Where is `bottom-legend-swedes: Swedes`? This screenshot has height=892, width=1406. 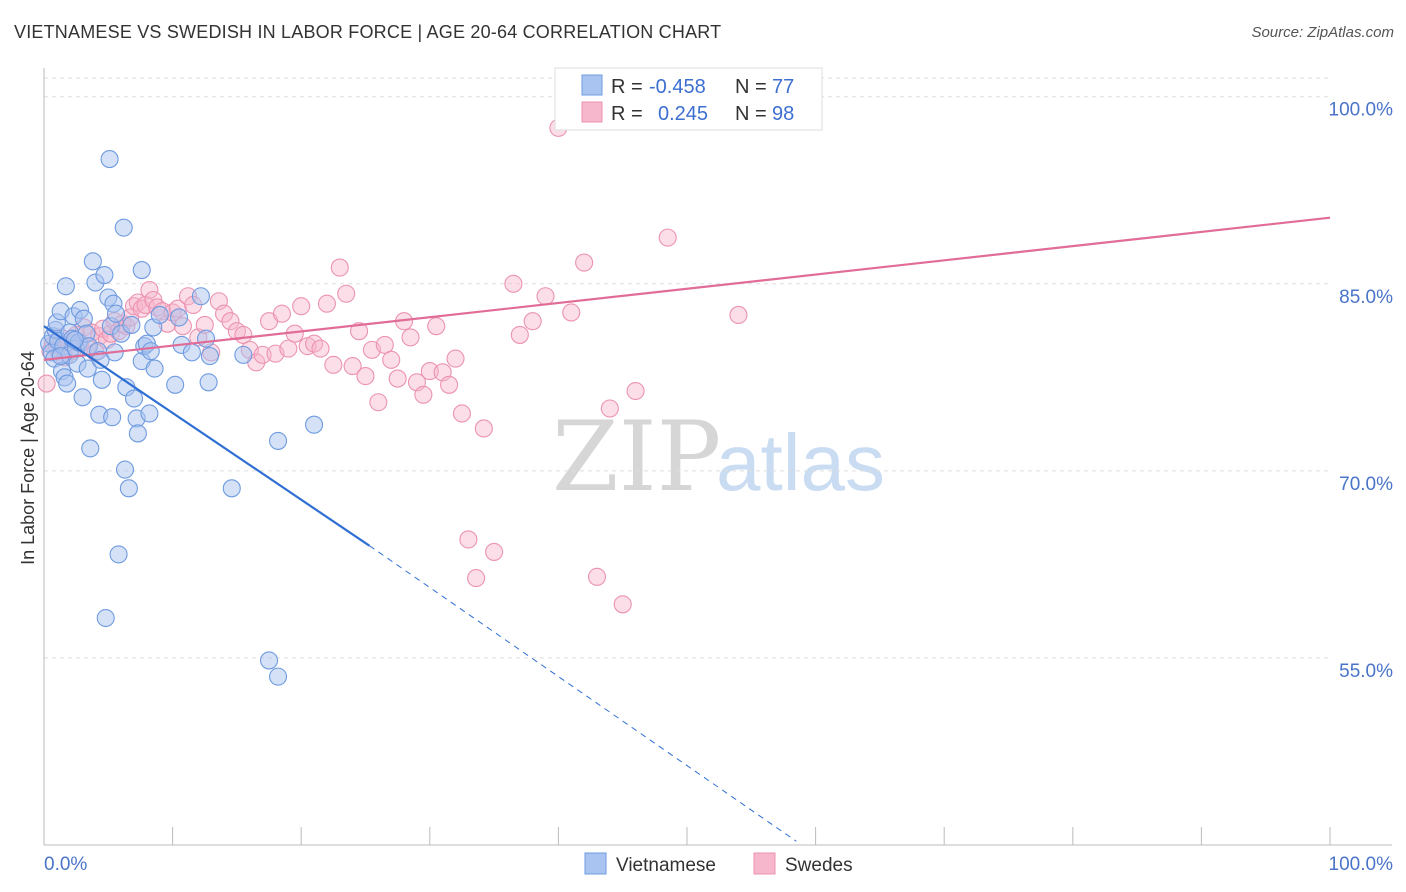
bottom-legend-swedes: Swedes is located at coordinates (819, 865).